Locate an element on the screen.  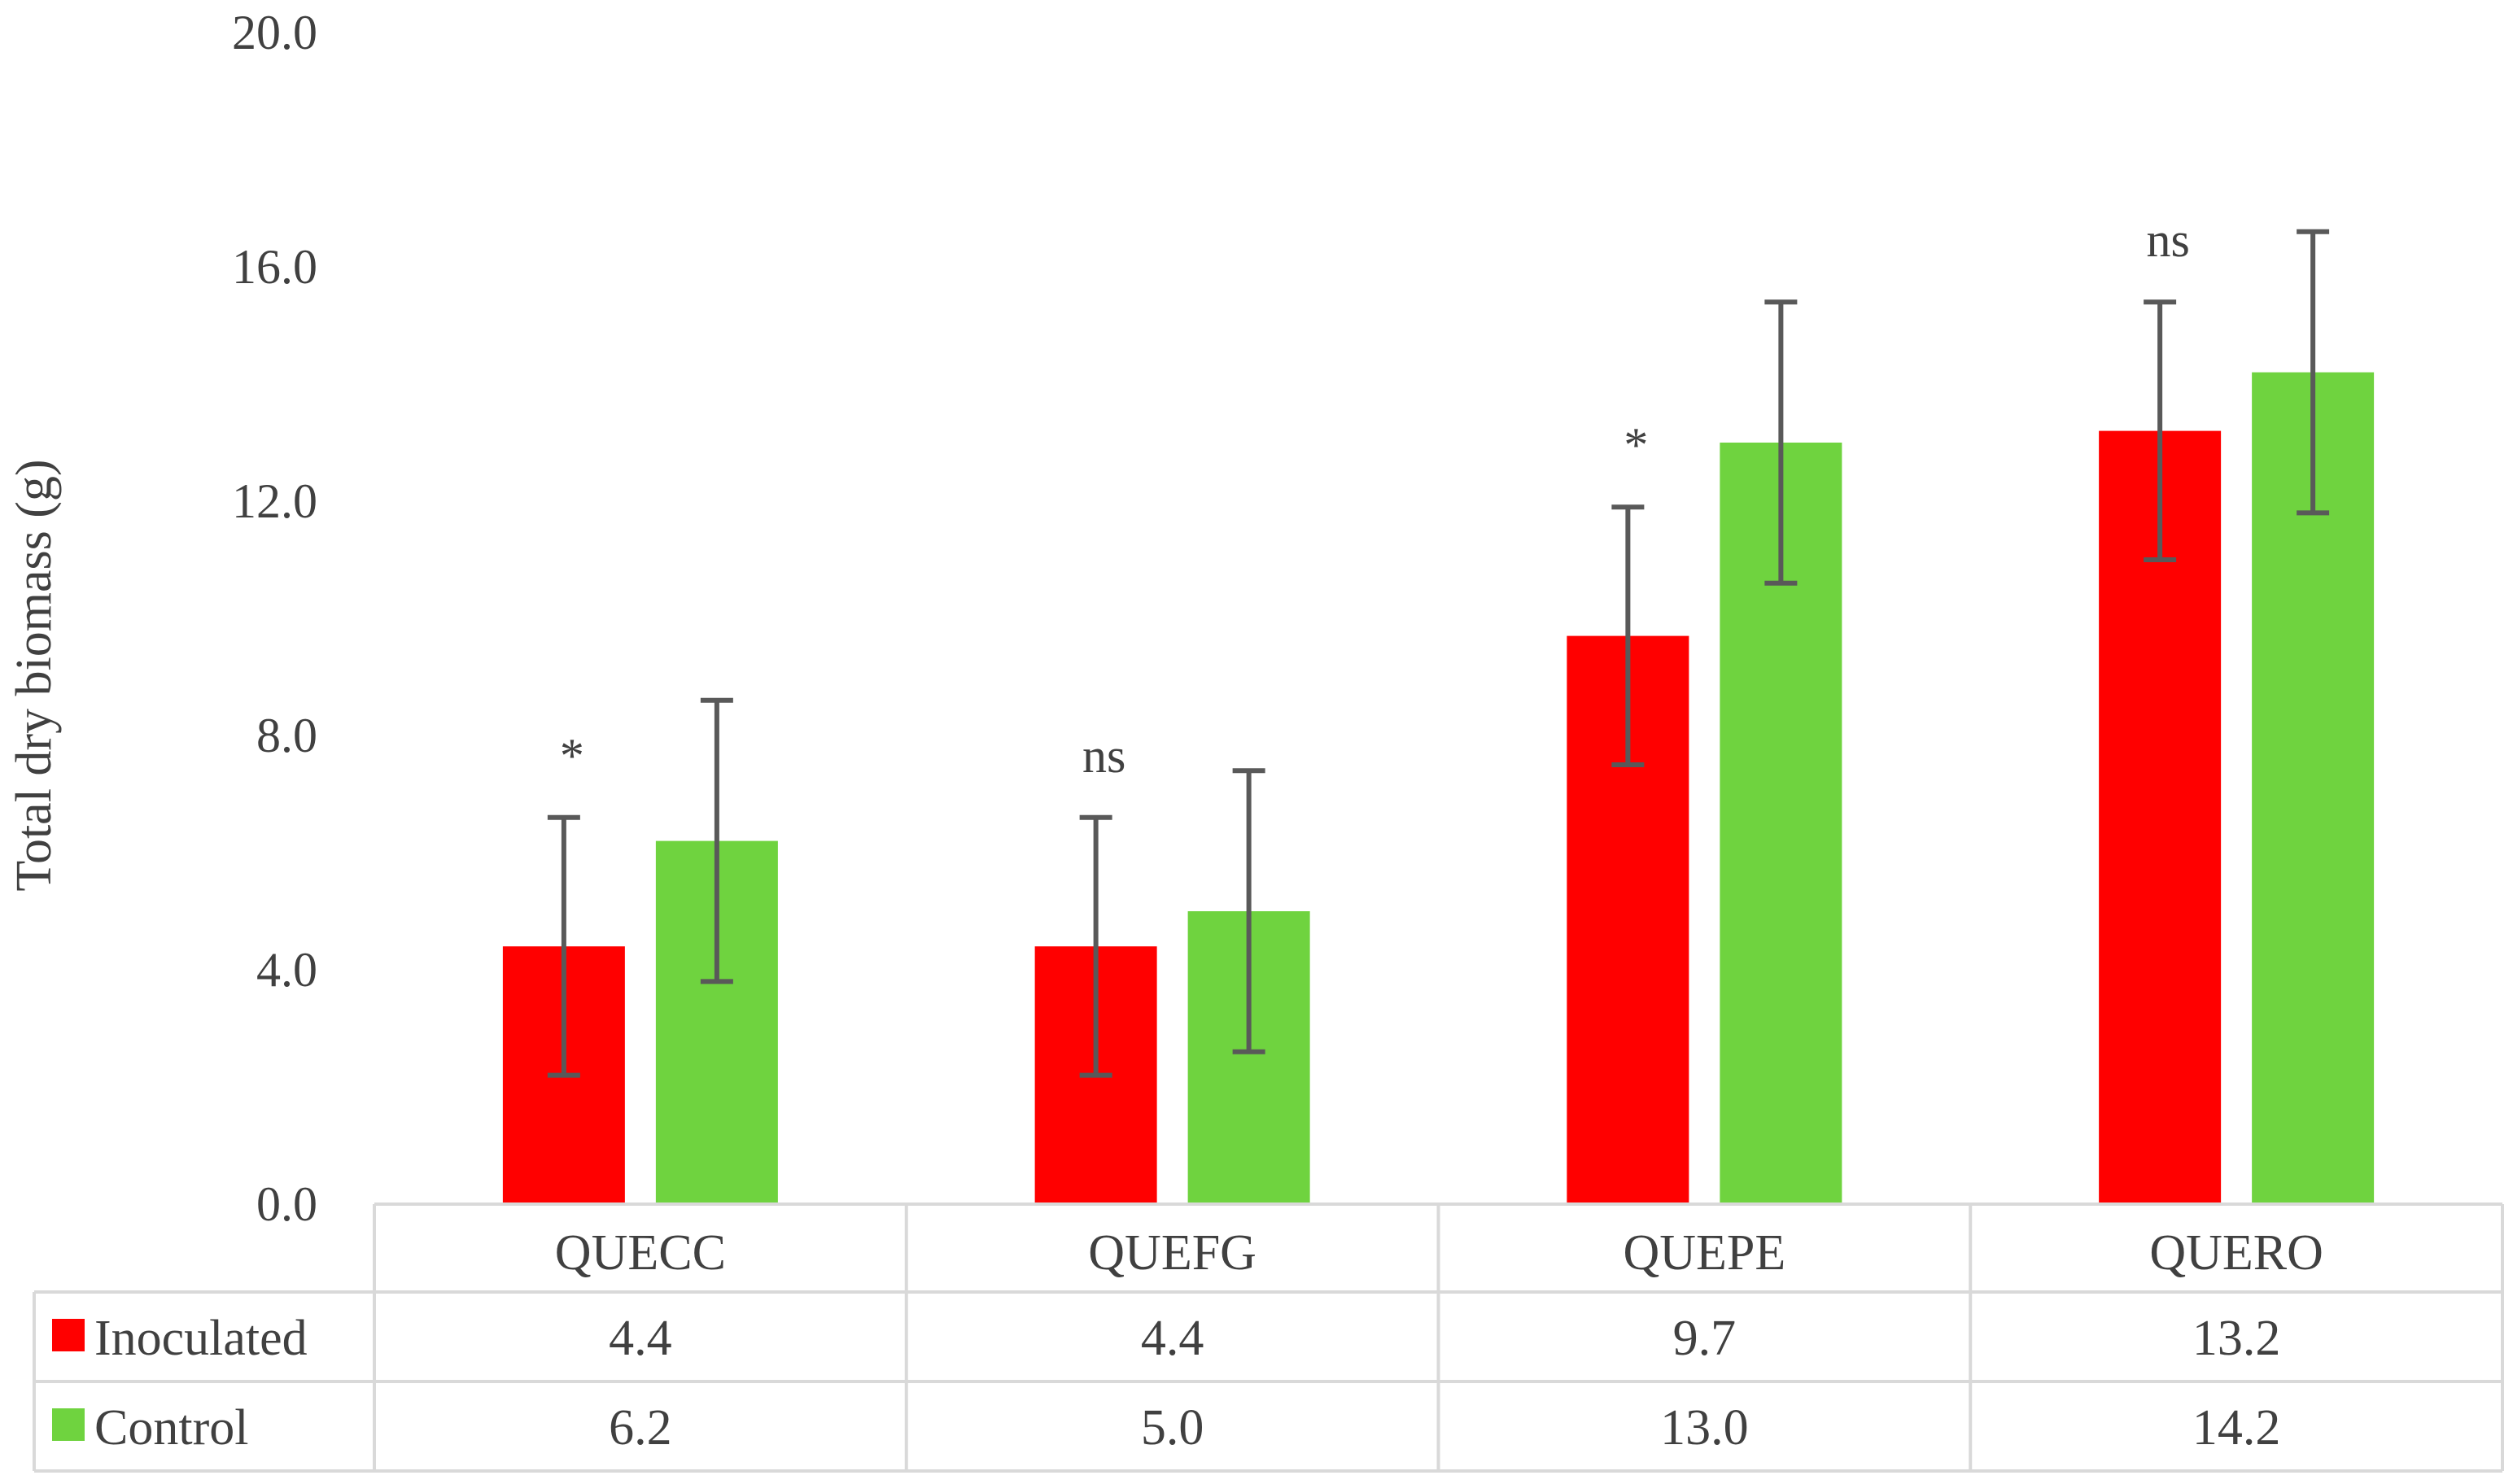
y-axis-title: Total dry biomass (g) is located at coordinates (34, 675).